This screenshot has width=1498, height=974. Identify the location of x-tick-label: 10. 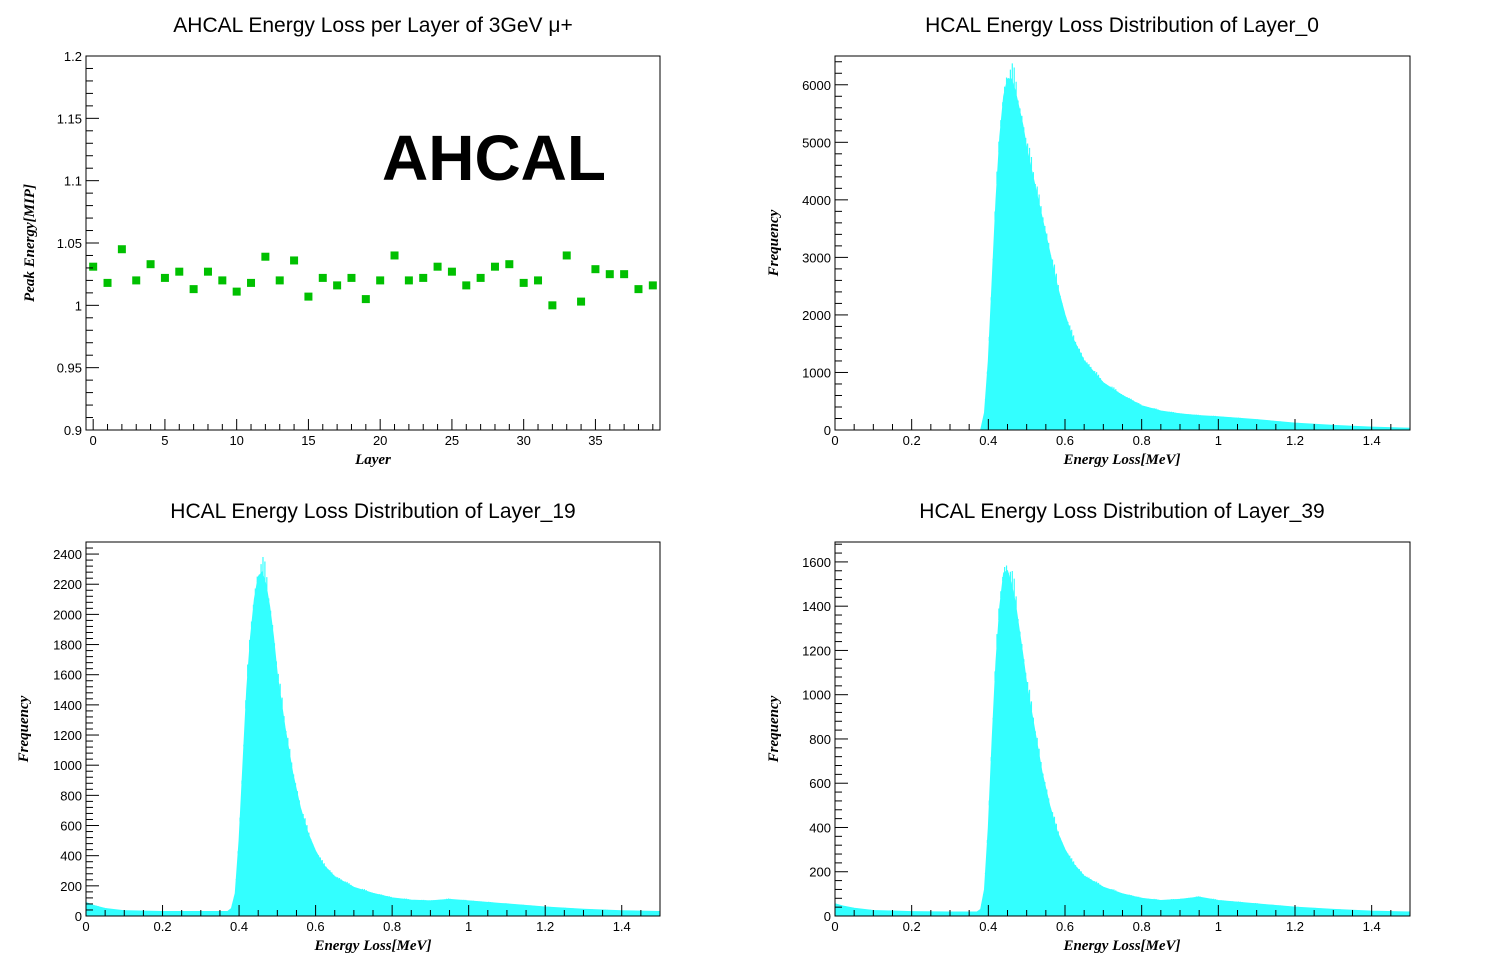
(236, 440).